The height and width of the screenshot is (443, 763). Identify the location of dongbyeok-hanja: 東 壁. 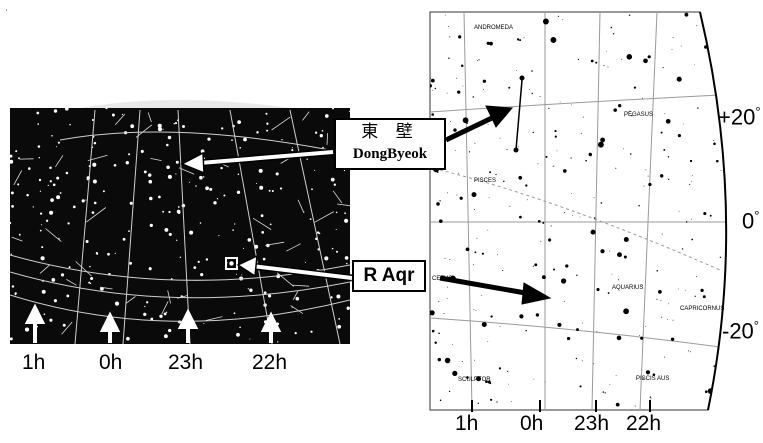
(390, 132).